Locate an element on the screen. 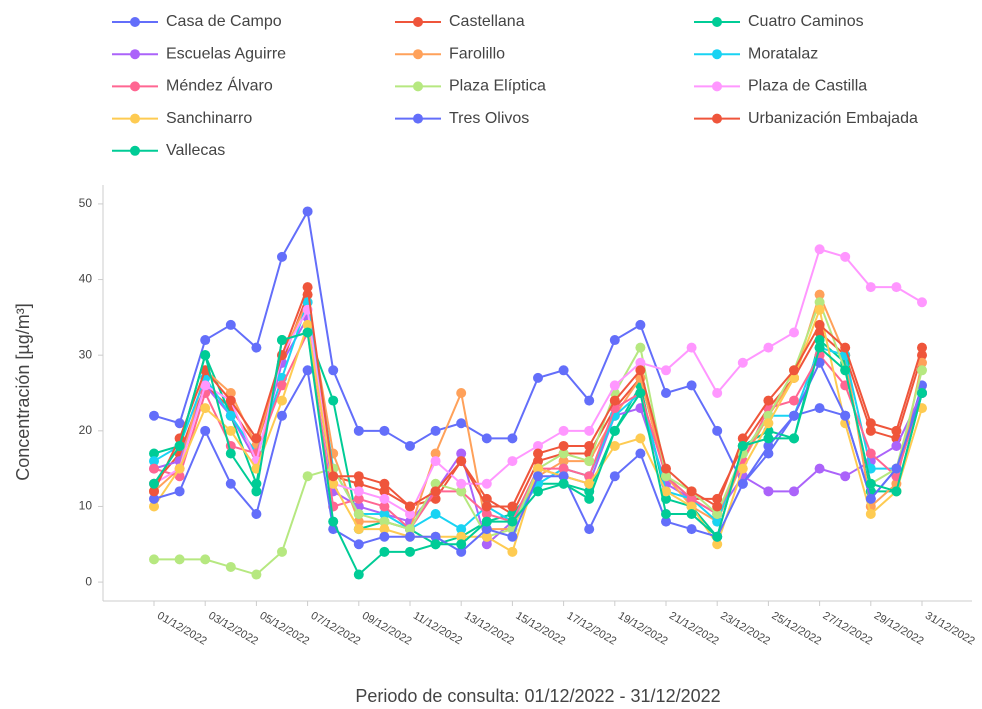 The image size is (982, 709). legend-label: Urbanización Embajada is located at coordinates (833, 118).